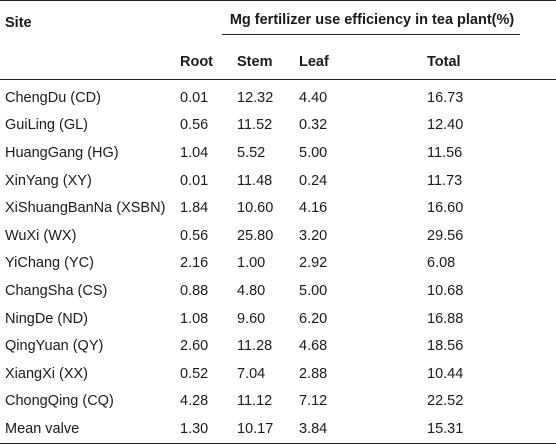 Image resolution: width=556 pixels, height=444 pixels. What do you see at coordinates (251, 373) in the screenshot?
I see `cell-stem: 7.04` at bounding box center [251, 373].